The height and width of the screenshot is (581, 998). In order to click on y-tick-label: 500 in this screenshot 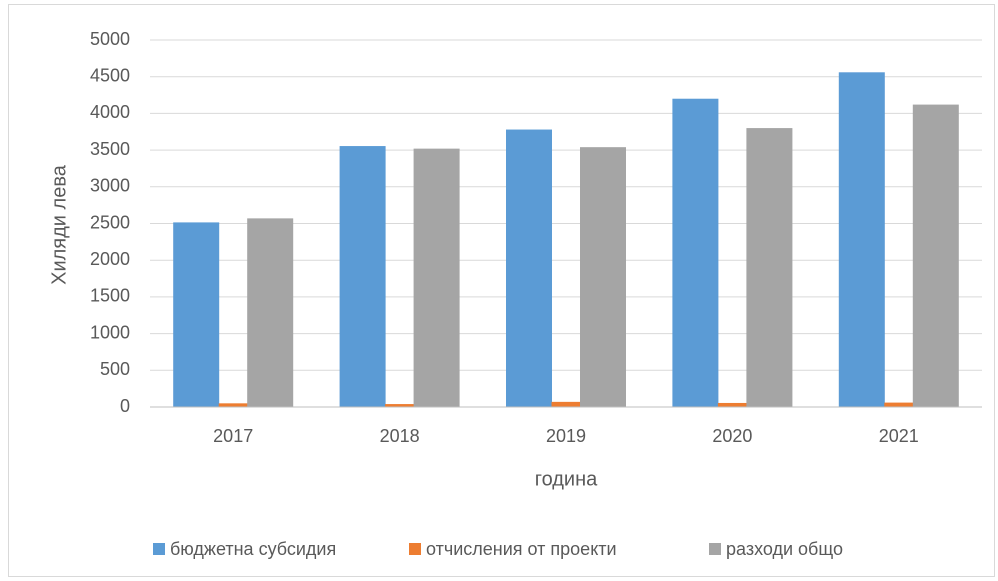, I will do `click(115, 369)`.